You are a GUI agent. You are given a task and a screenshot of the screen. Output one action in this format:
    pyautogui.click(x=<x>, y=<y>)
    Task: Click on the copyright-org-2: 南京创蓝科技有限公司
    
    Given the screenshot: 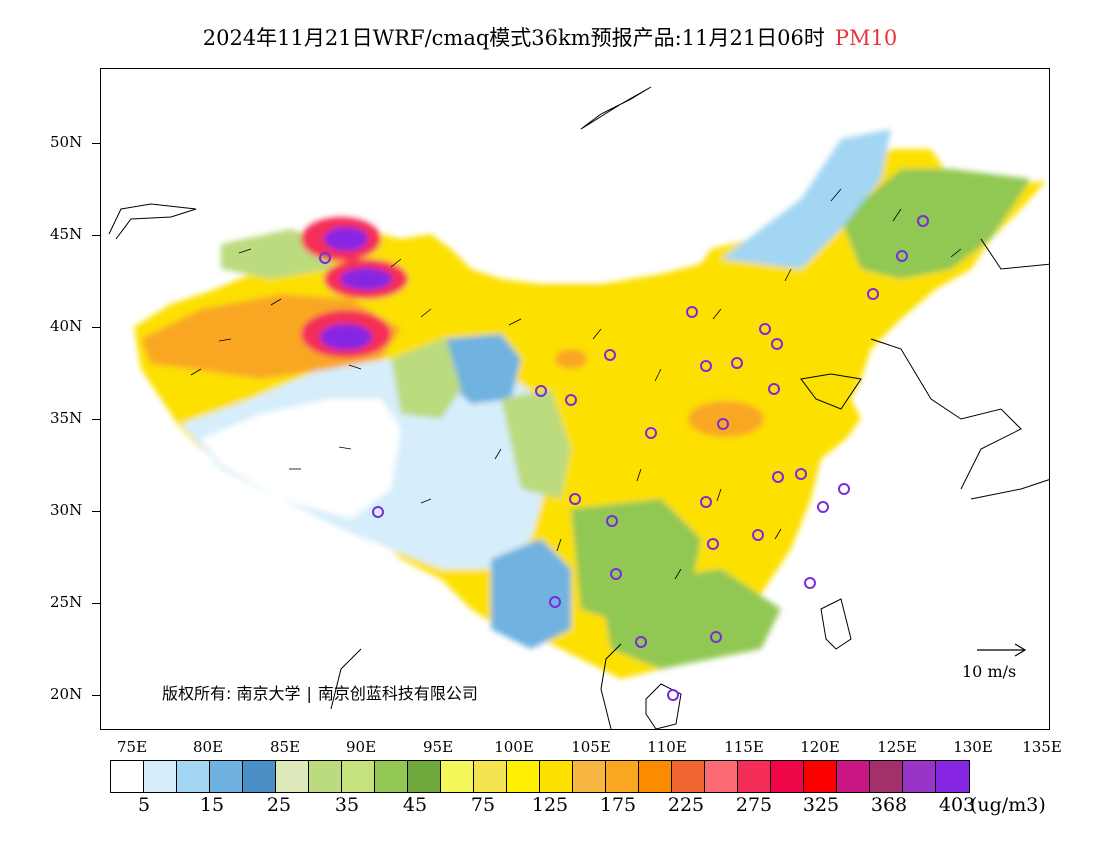 What is the action you would take?
    pyautogui.click(x=397, y=693)
    